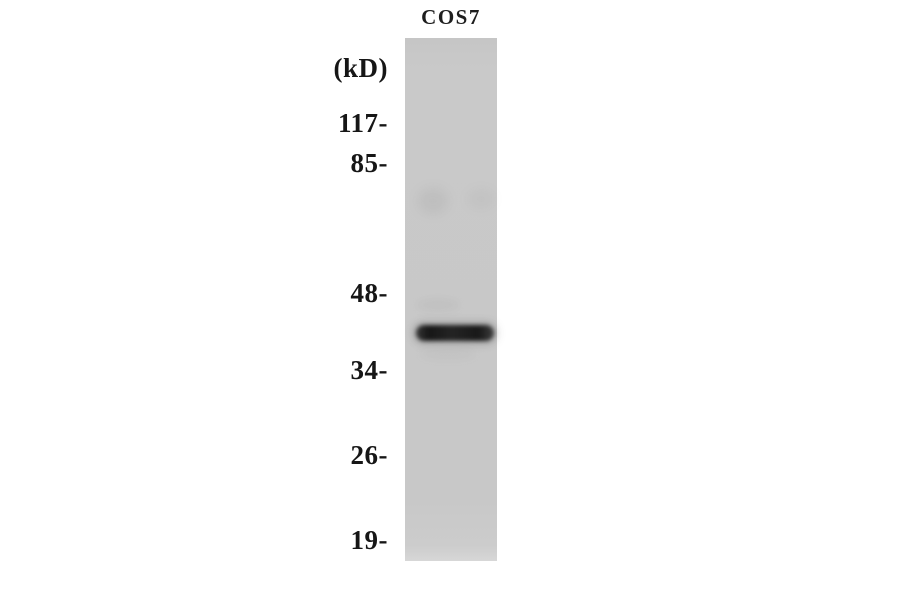 The image size is (900, 594). I want to click on lane-sample-label: COS7, so click(451, 17).